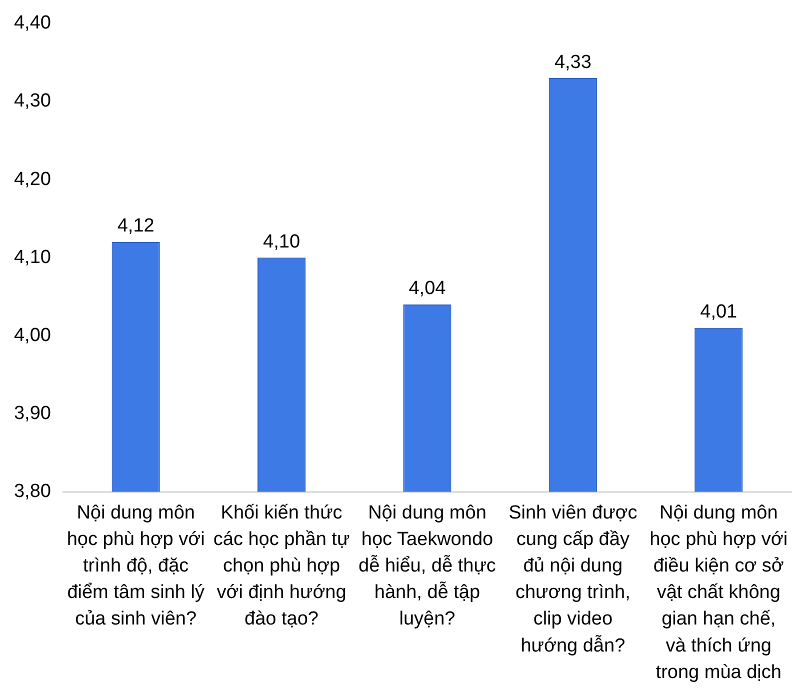 This screenshot has height=694, width=796. Describe the element at coordinates (427, 289) in the screenshot. I see `data-label: 4,04` at that location.